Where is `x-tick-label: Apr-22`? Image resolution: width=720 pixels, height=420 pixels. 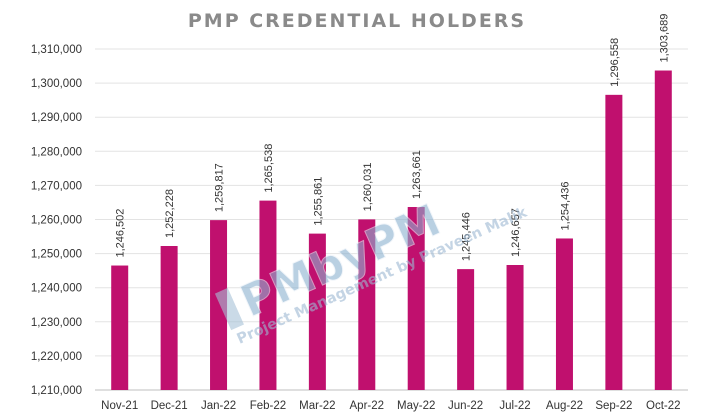
x-tick-label: Apr-22 is located at coordinates (367, 406).